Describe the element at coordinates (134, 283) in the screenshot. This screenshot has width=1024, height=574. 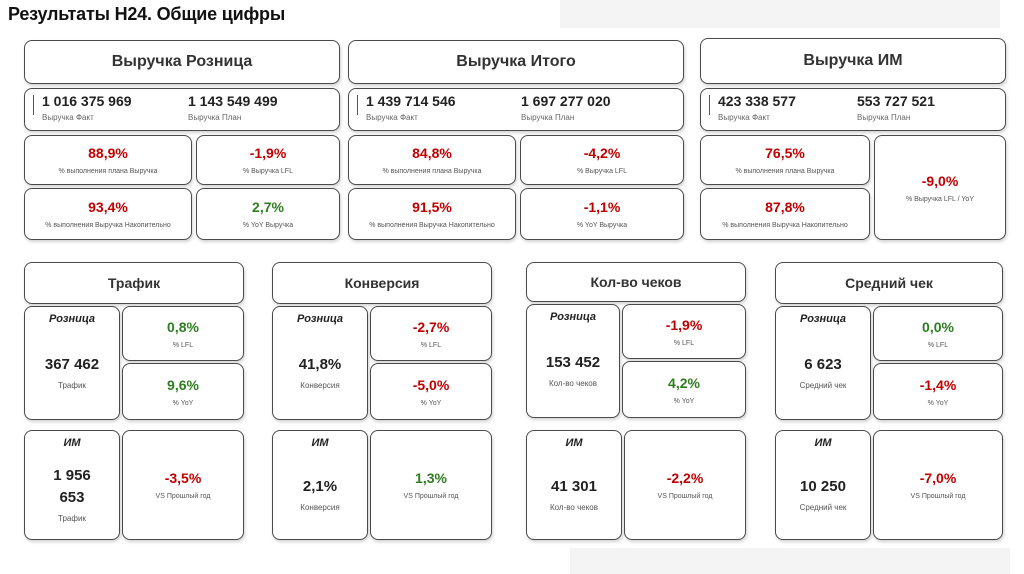
I see `traffic-header: Трафик` at that location.